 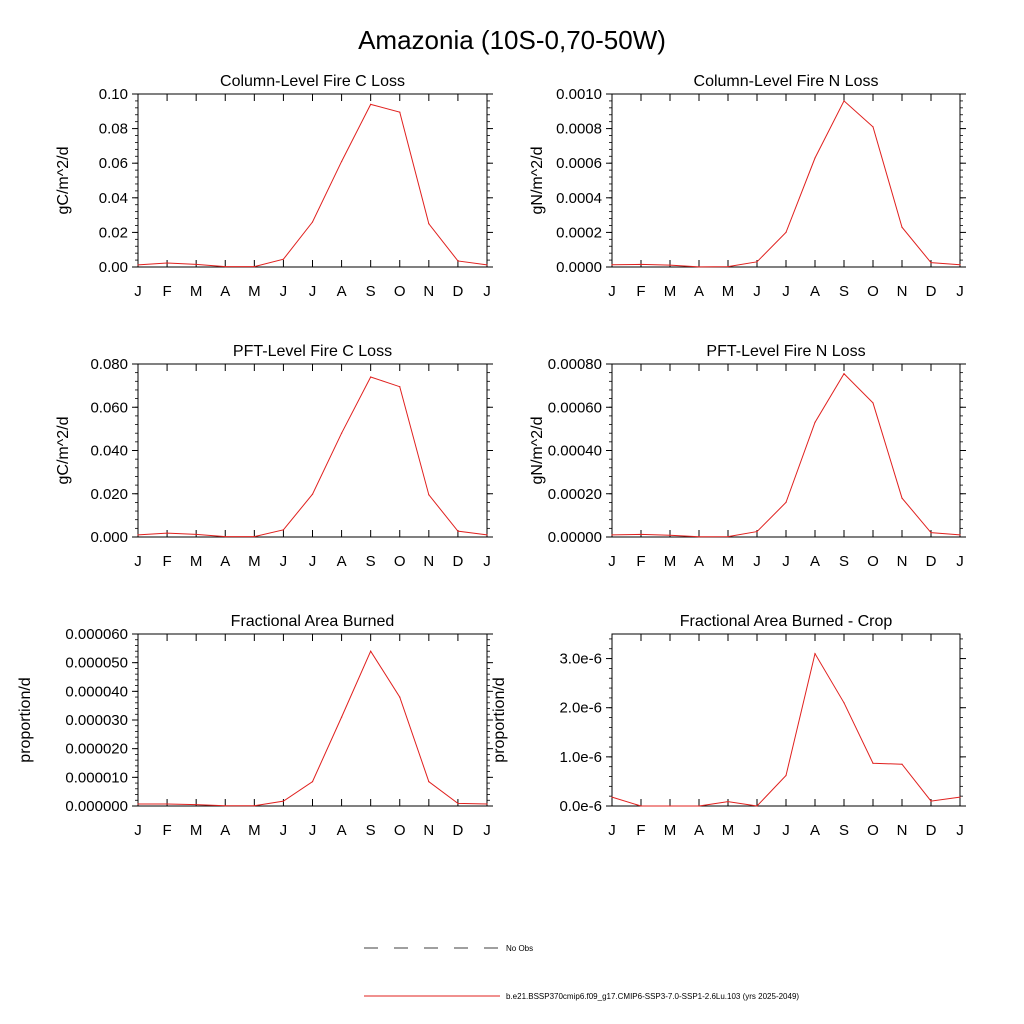 I want to click on y-tick-label: 0.00080, so click(x=575, y=364).